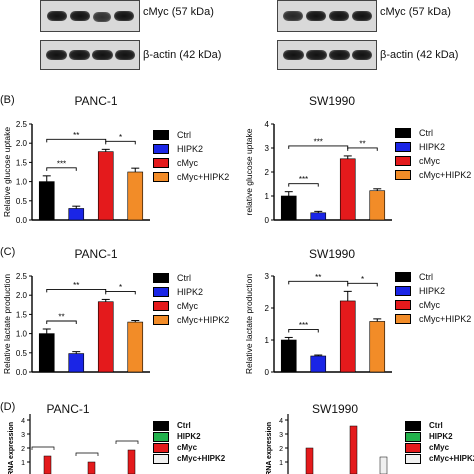 The height and width of the screenshot is (474, 474). What do you see at coordinates (191, 299) in the screenshot?
I see `legend-lactate-panc1: Ctrl HIPK2 cMyc cMyc+HIPK2` at bounding box center [191, 299].